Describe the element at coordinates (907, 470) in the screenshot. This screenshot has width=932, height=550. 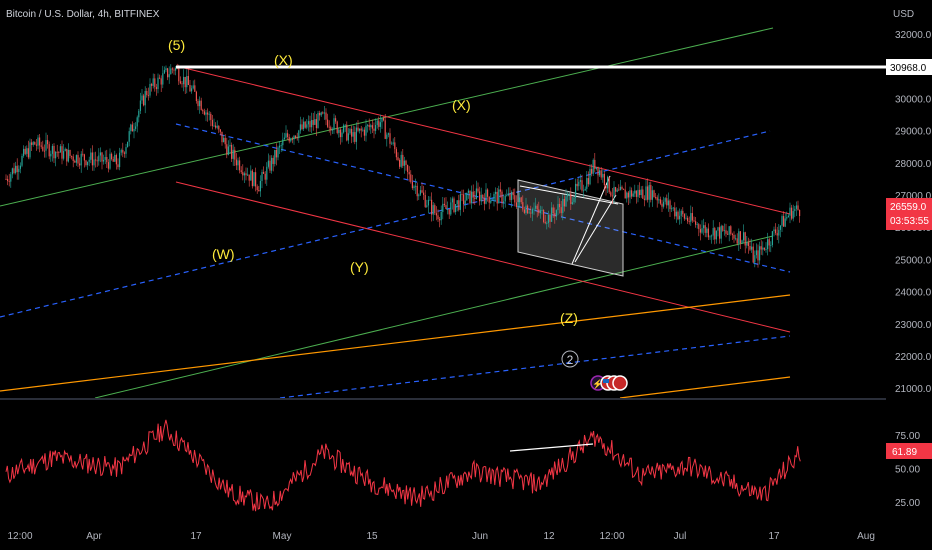
I see `oscillator-axis: 75.00 50.00 25.00` at that location.